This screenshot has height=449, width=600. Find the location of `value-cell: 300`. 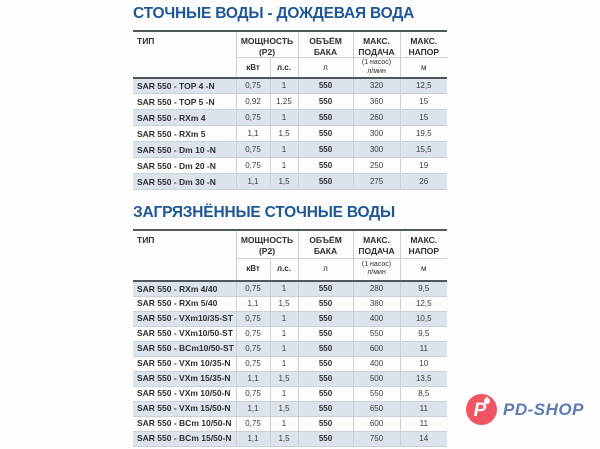

value-cell: 300 is located at coordinates (376, 150).